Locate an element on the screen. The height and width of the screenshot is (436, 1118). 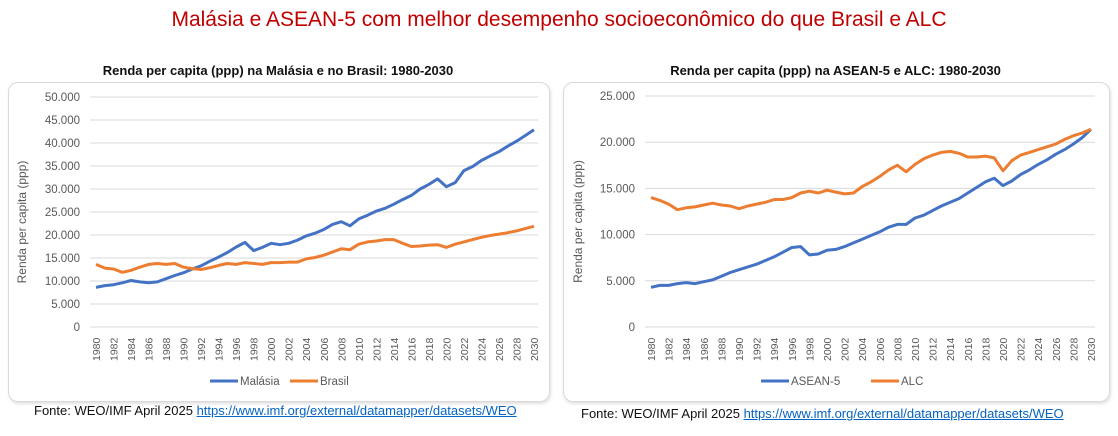
series-line-alc is located at coordinates (871, 169).